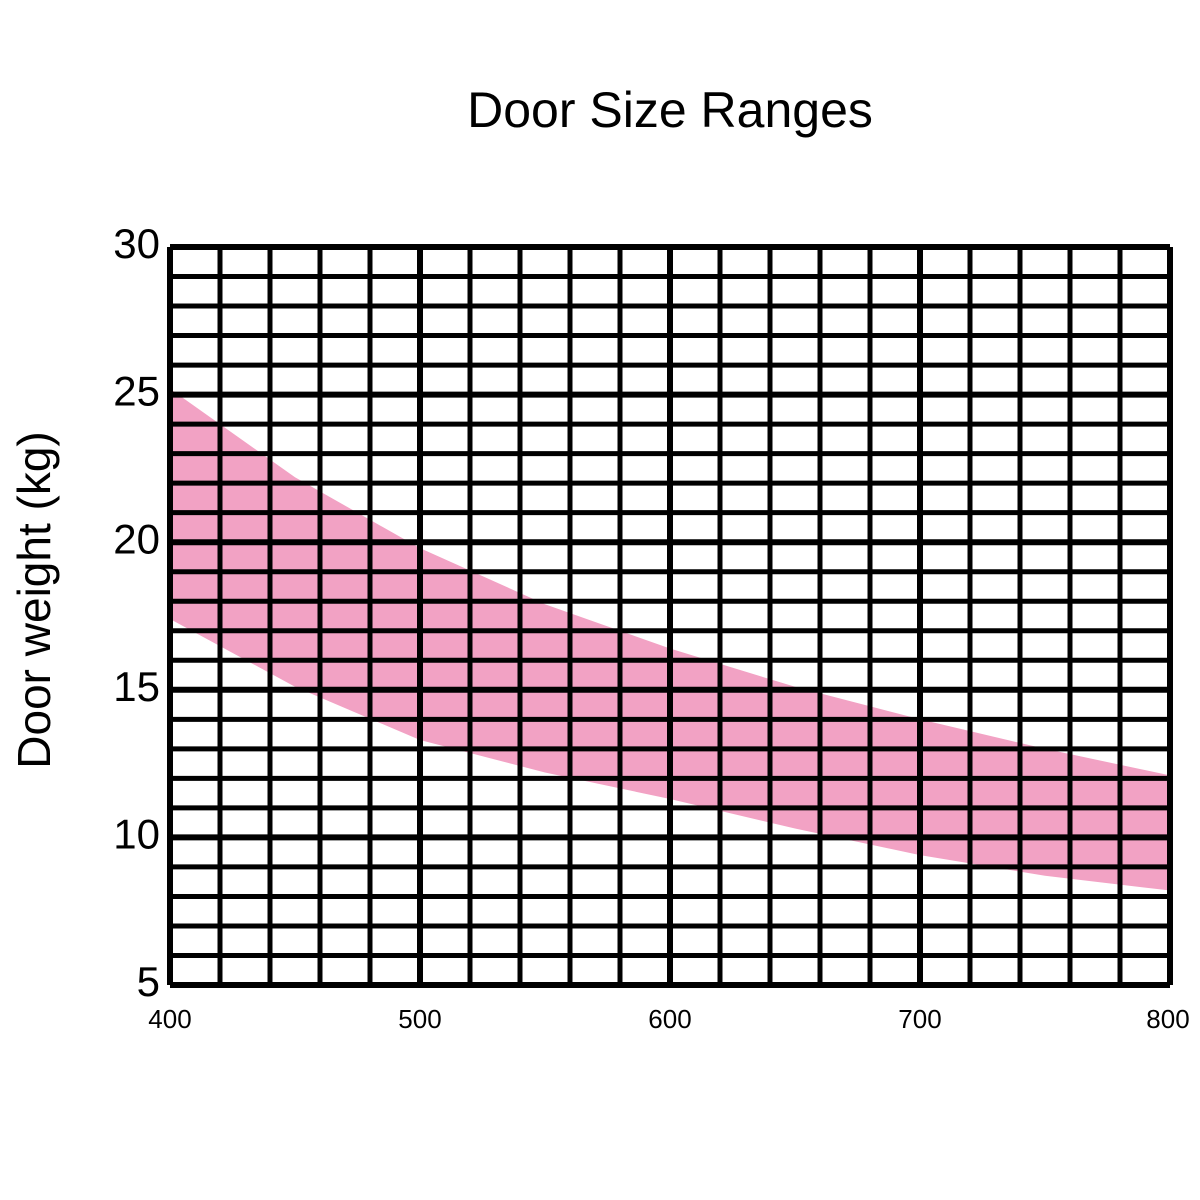 Image resolution: width=1200 pixels, height=1200 pixels. I want to click on x-tick-label: 800, so click(1167, 1019).